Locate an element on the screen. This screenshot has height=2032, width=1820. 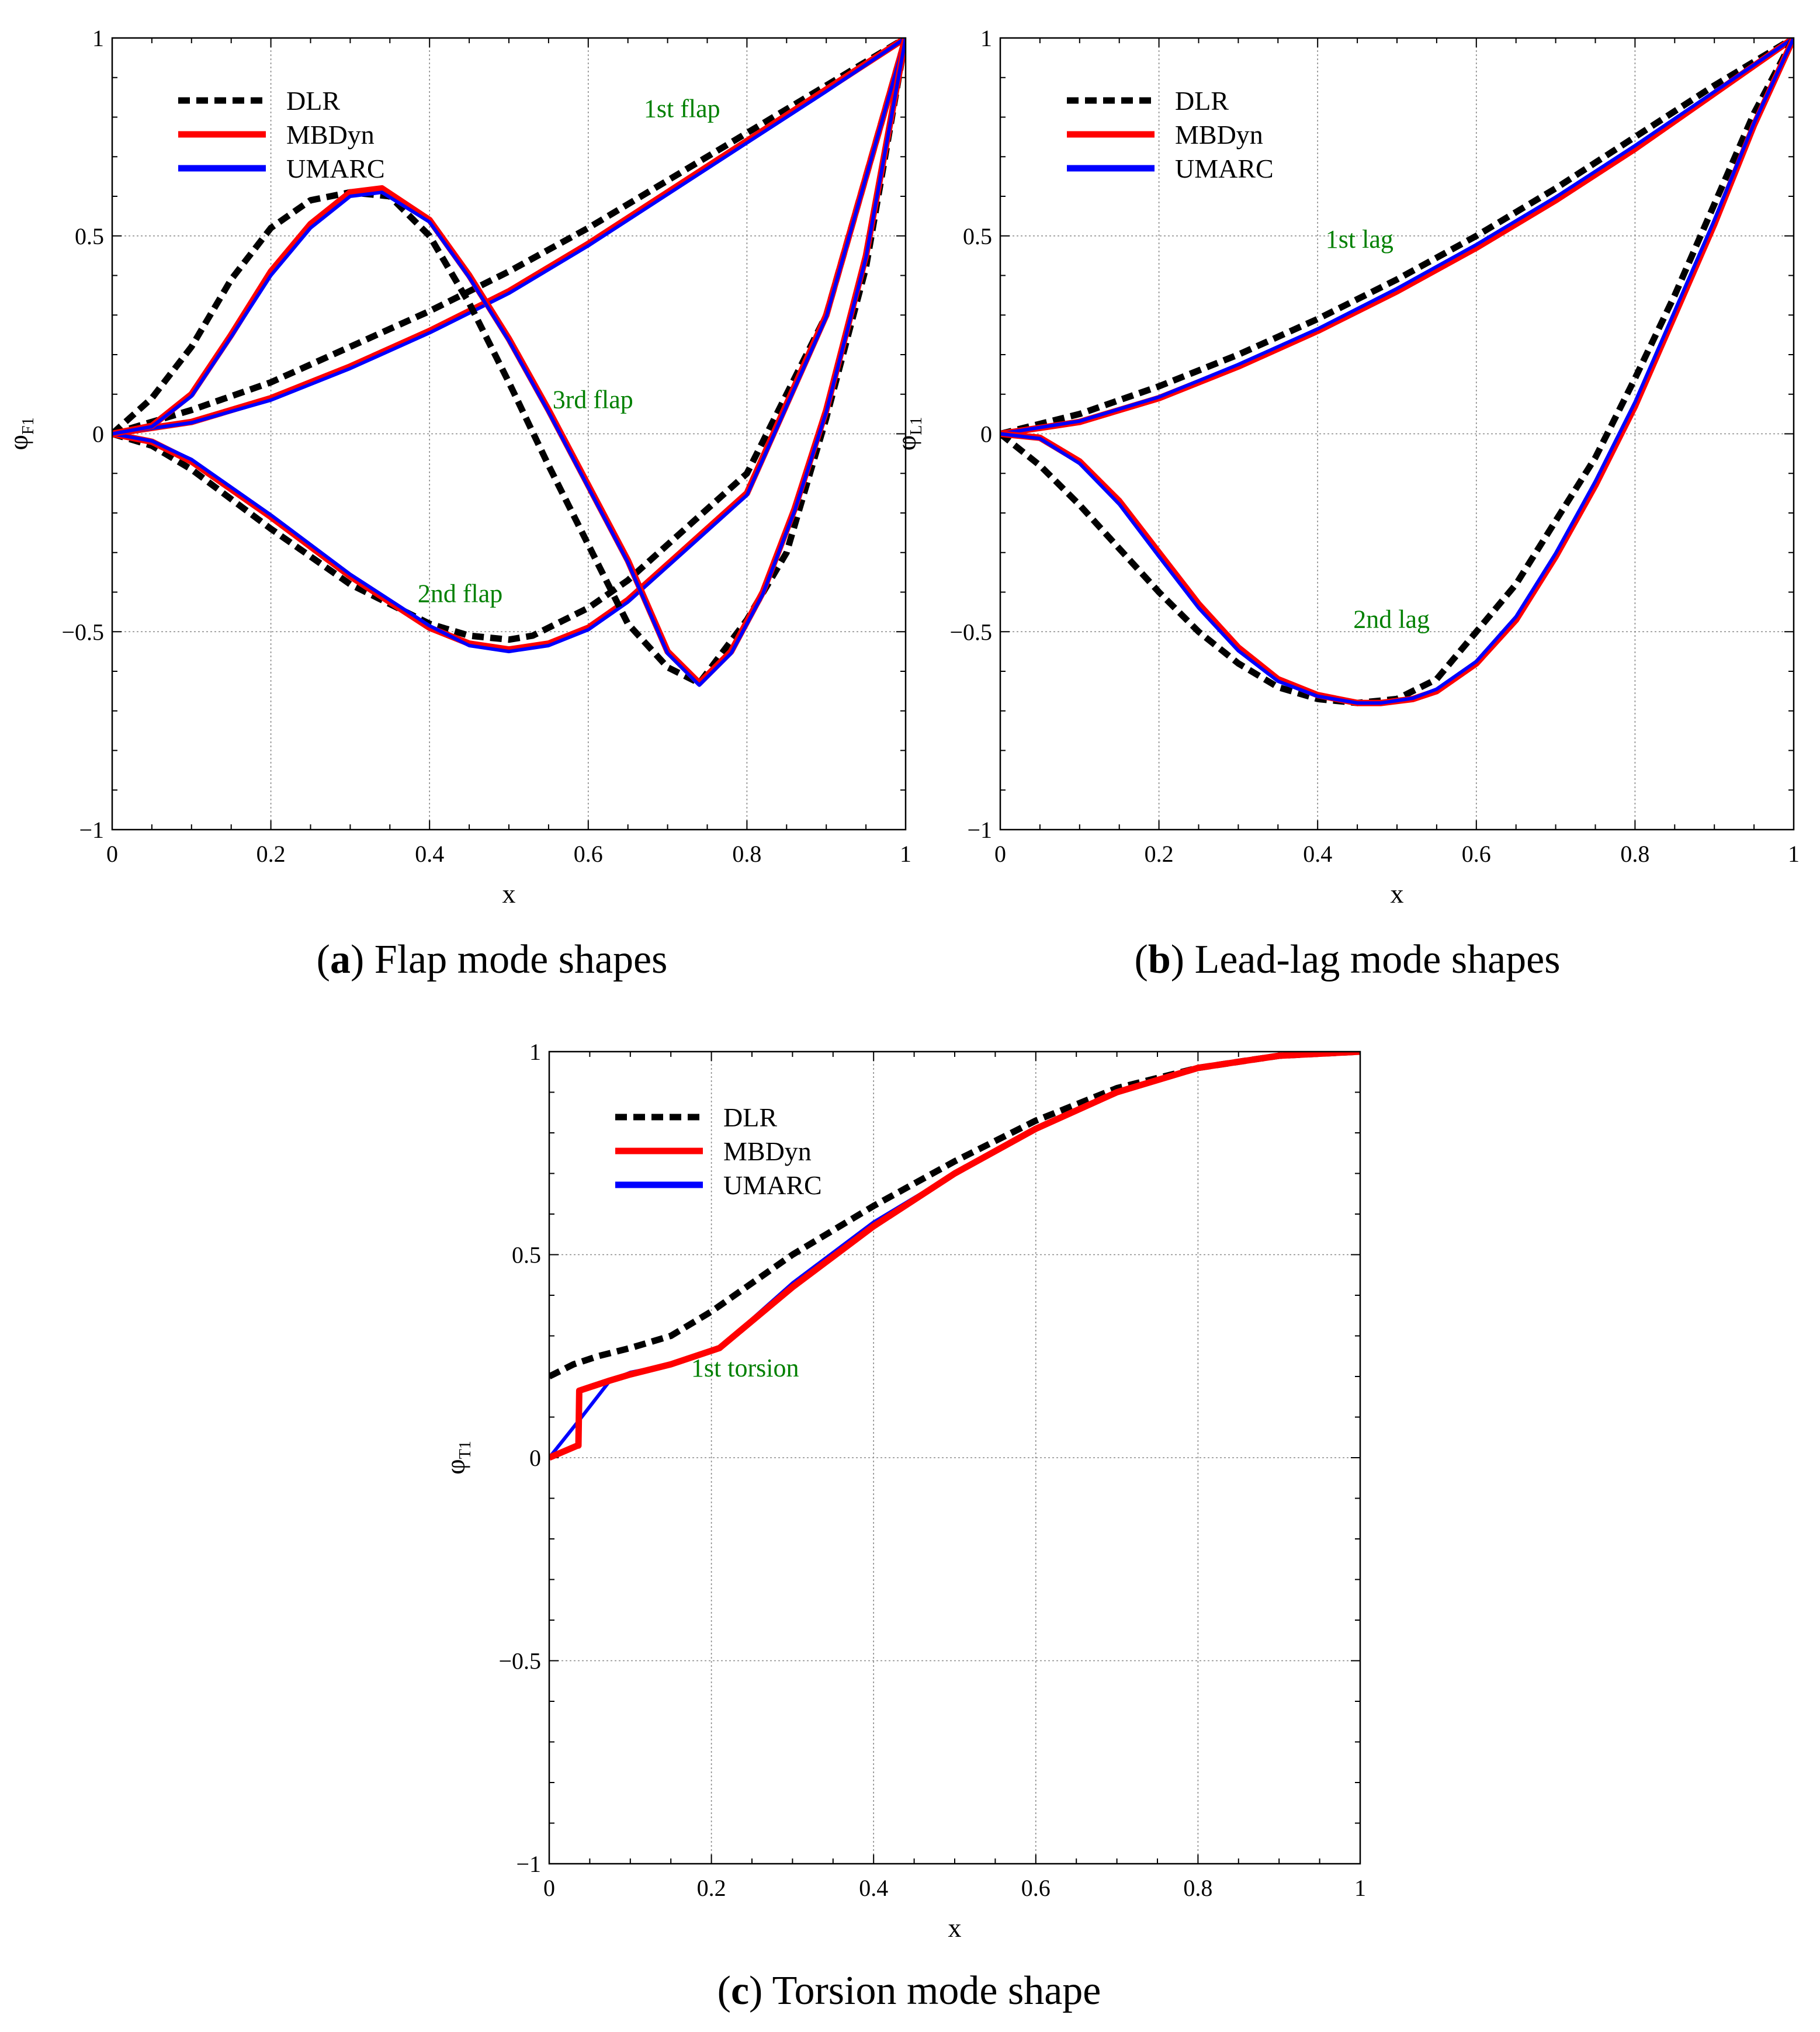
series-umarc-2nd-lag is located at coordinates (1397, 372).